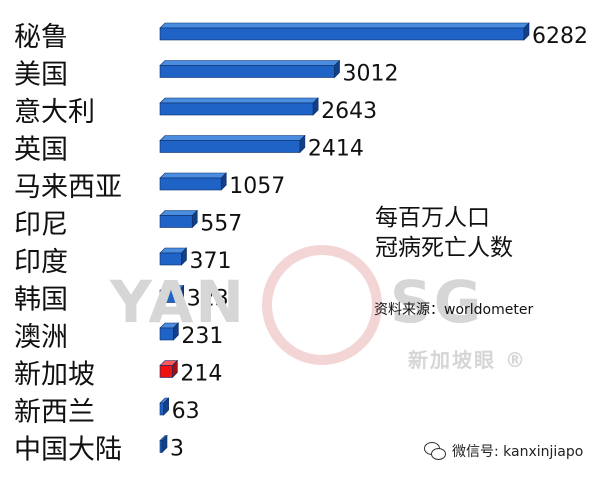  I want to click on category-label: 中国大陆, so click(68, 450).